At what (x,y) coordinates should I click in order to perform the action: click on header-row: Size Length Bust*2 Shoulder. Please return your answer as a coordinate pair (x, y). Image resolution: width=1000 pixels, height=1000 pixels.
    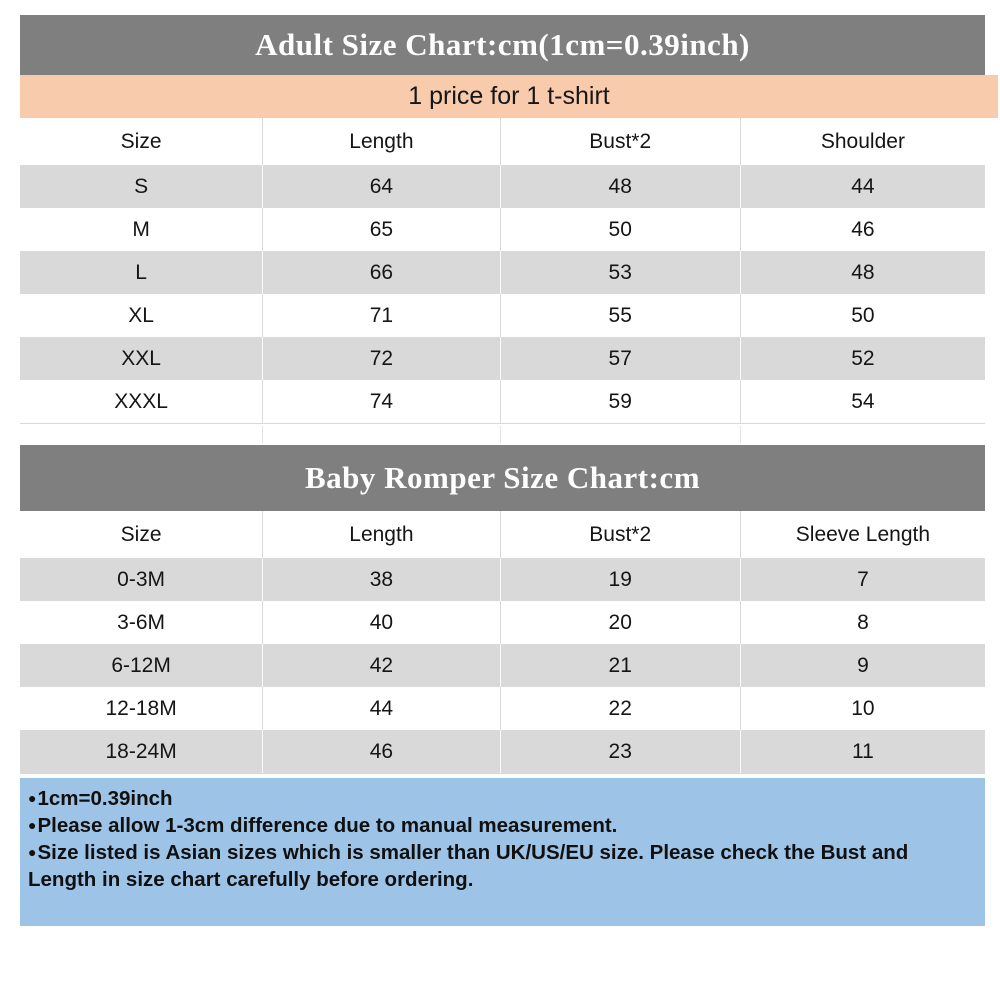
    Looking at the image, I should click on (502, 141).